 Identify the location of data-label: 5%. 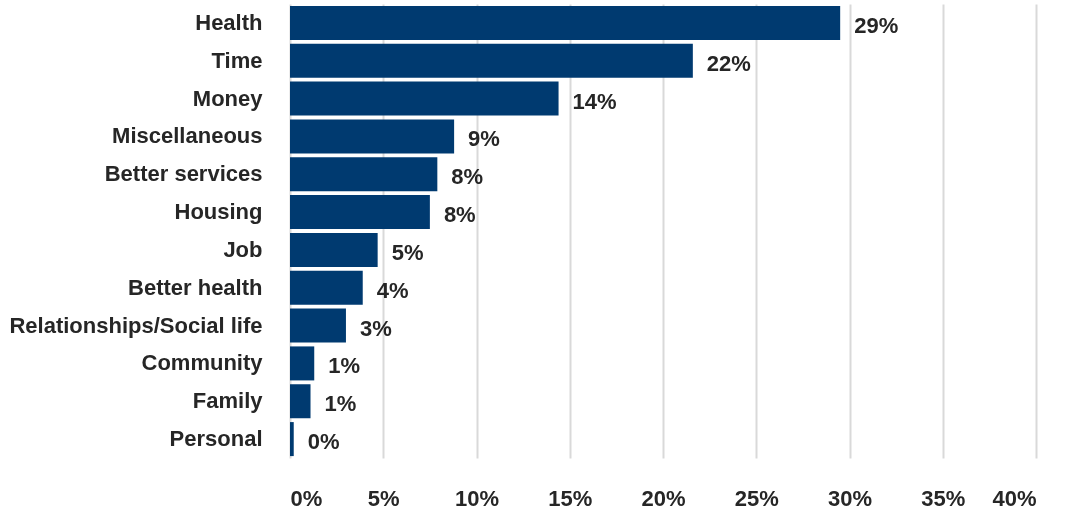
(407, 252).